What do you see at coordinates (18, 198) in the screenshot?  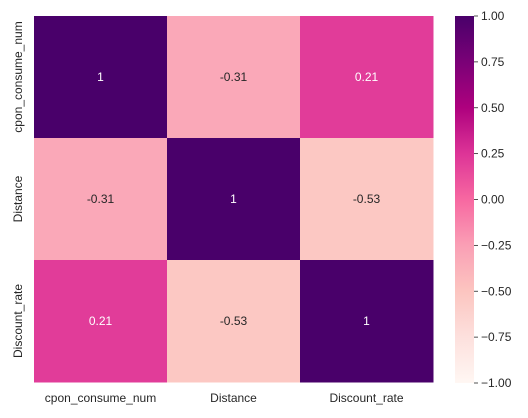 I see `y-tick-label: Distance` at bounding box center [18, 198].